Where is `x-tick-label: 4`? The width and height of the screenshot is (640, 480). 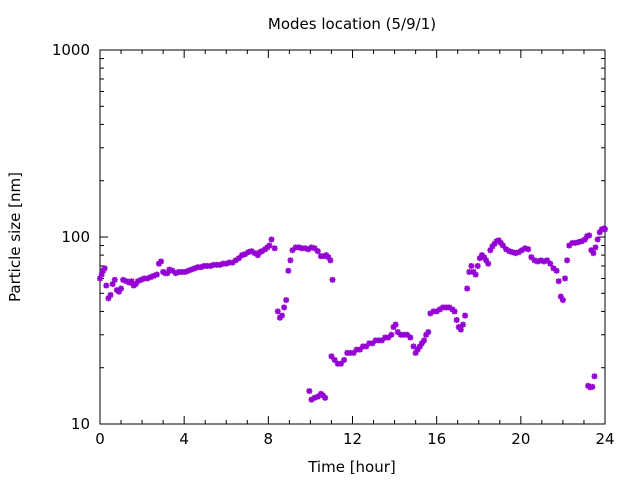
x-tick-label: 4 is located at coordinates (184, 439).